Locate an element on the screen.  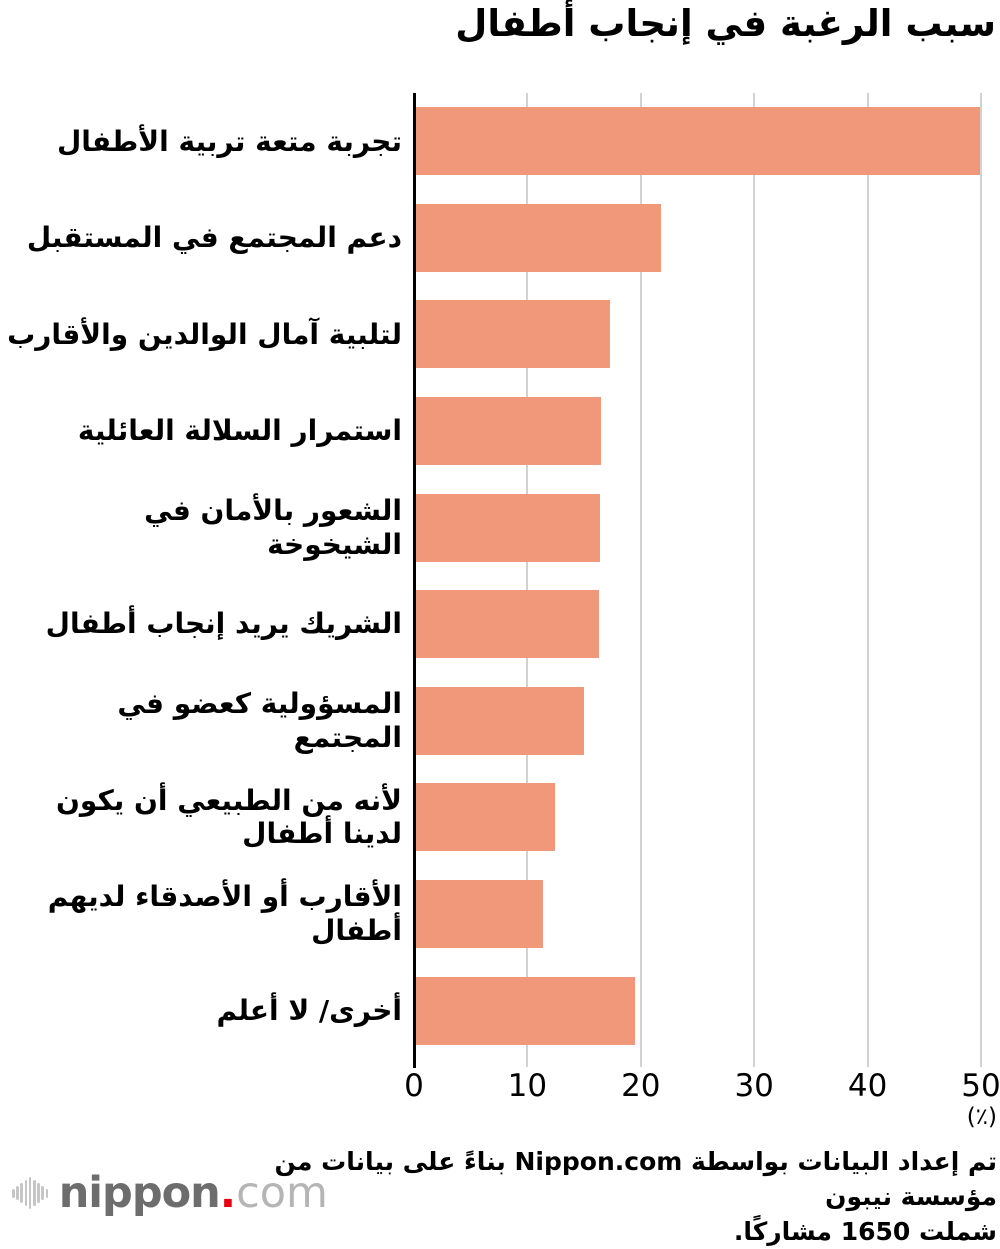
category-label-8: الأقارب أو الأصدقاء لديهم أطفال is located at coordinates (224, 914).